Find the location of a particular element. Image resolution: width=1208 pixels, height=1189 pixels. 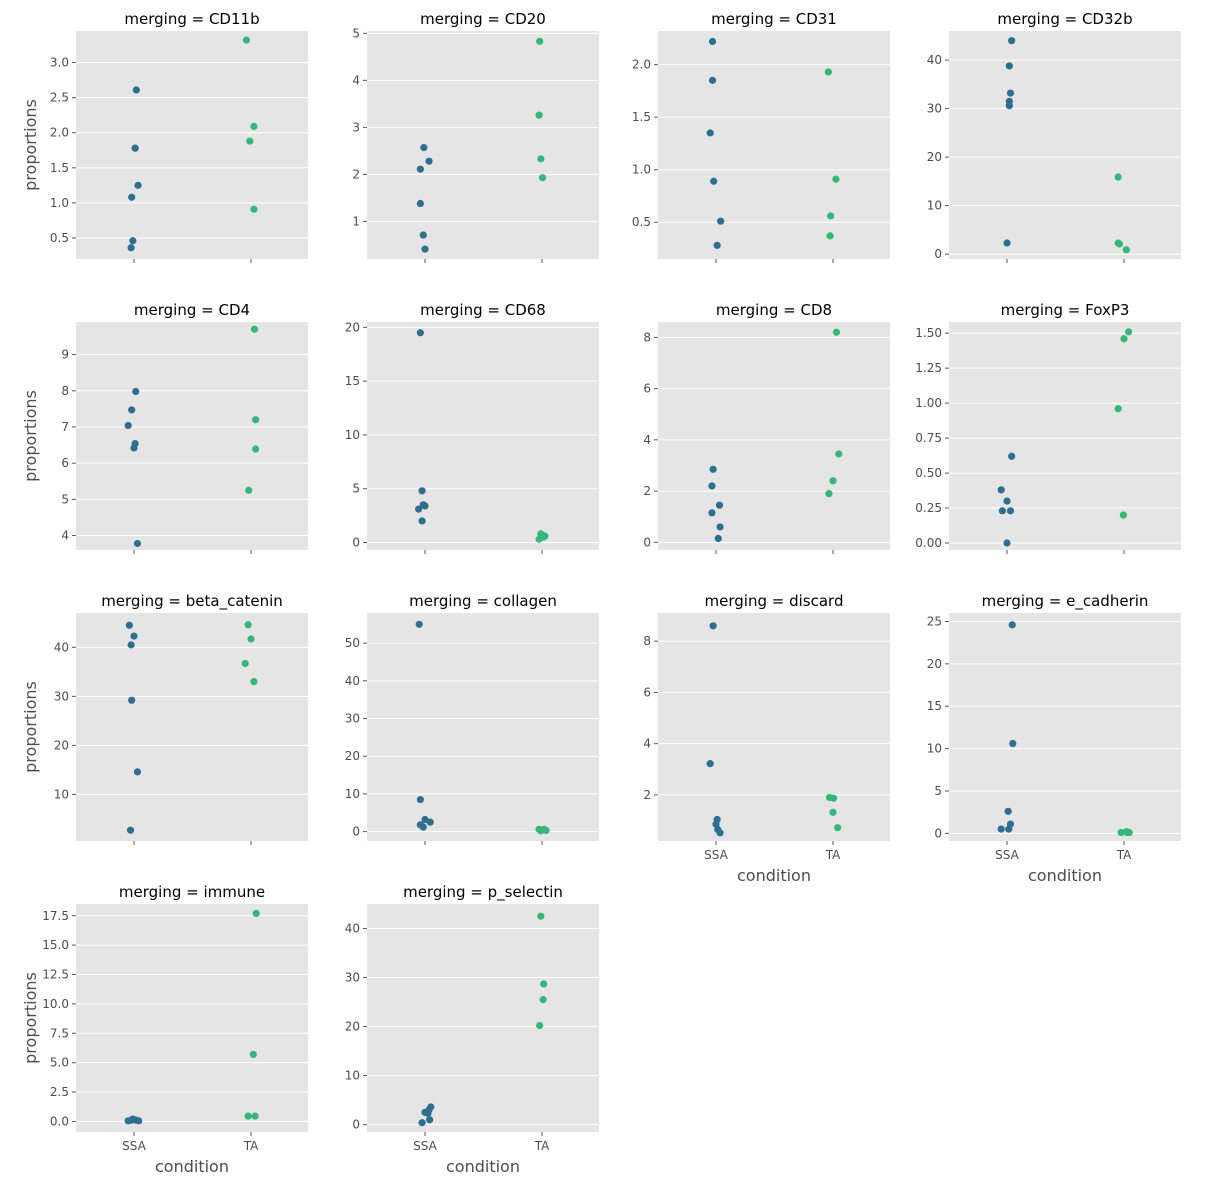

y-tick-label: 0.5 is located at coordinates (641, 222).